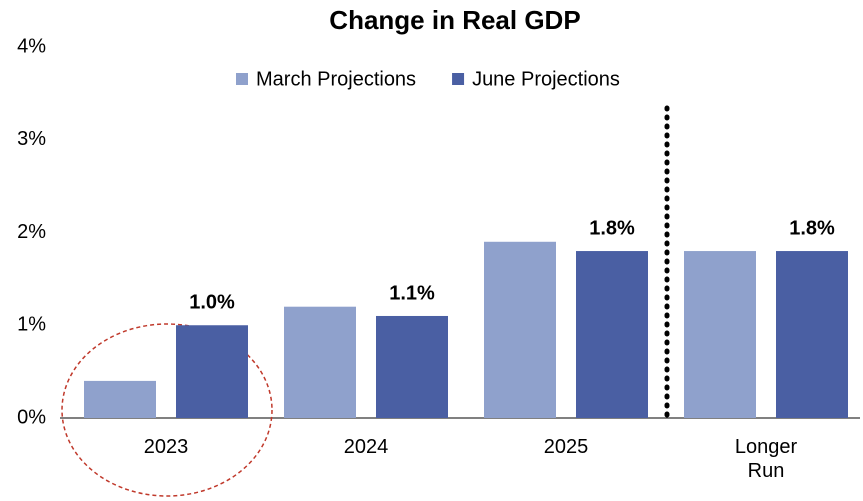  Describe the element at coordinates (167, 410) in the screenshot. I see `highlight-ellipse` at that location.